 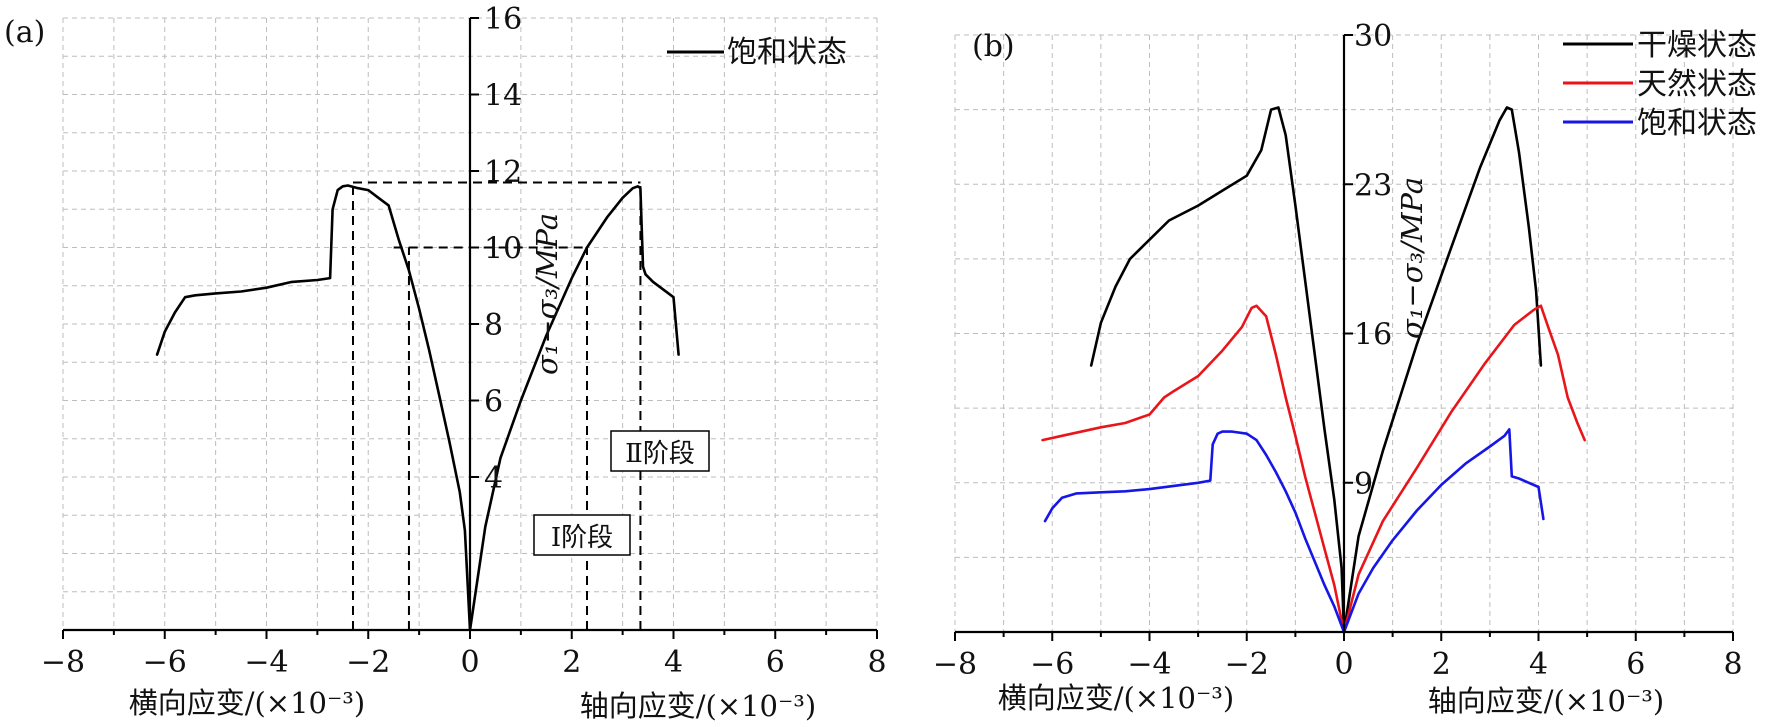 I want to click on panel-b-label: (b), so click(x=993, y=46).